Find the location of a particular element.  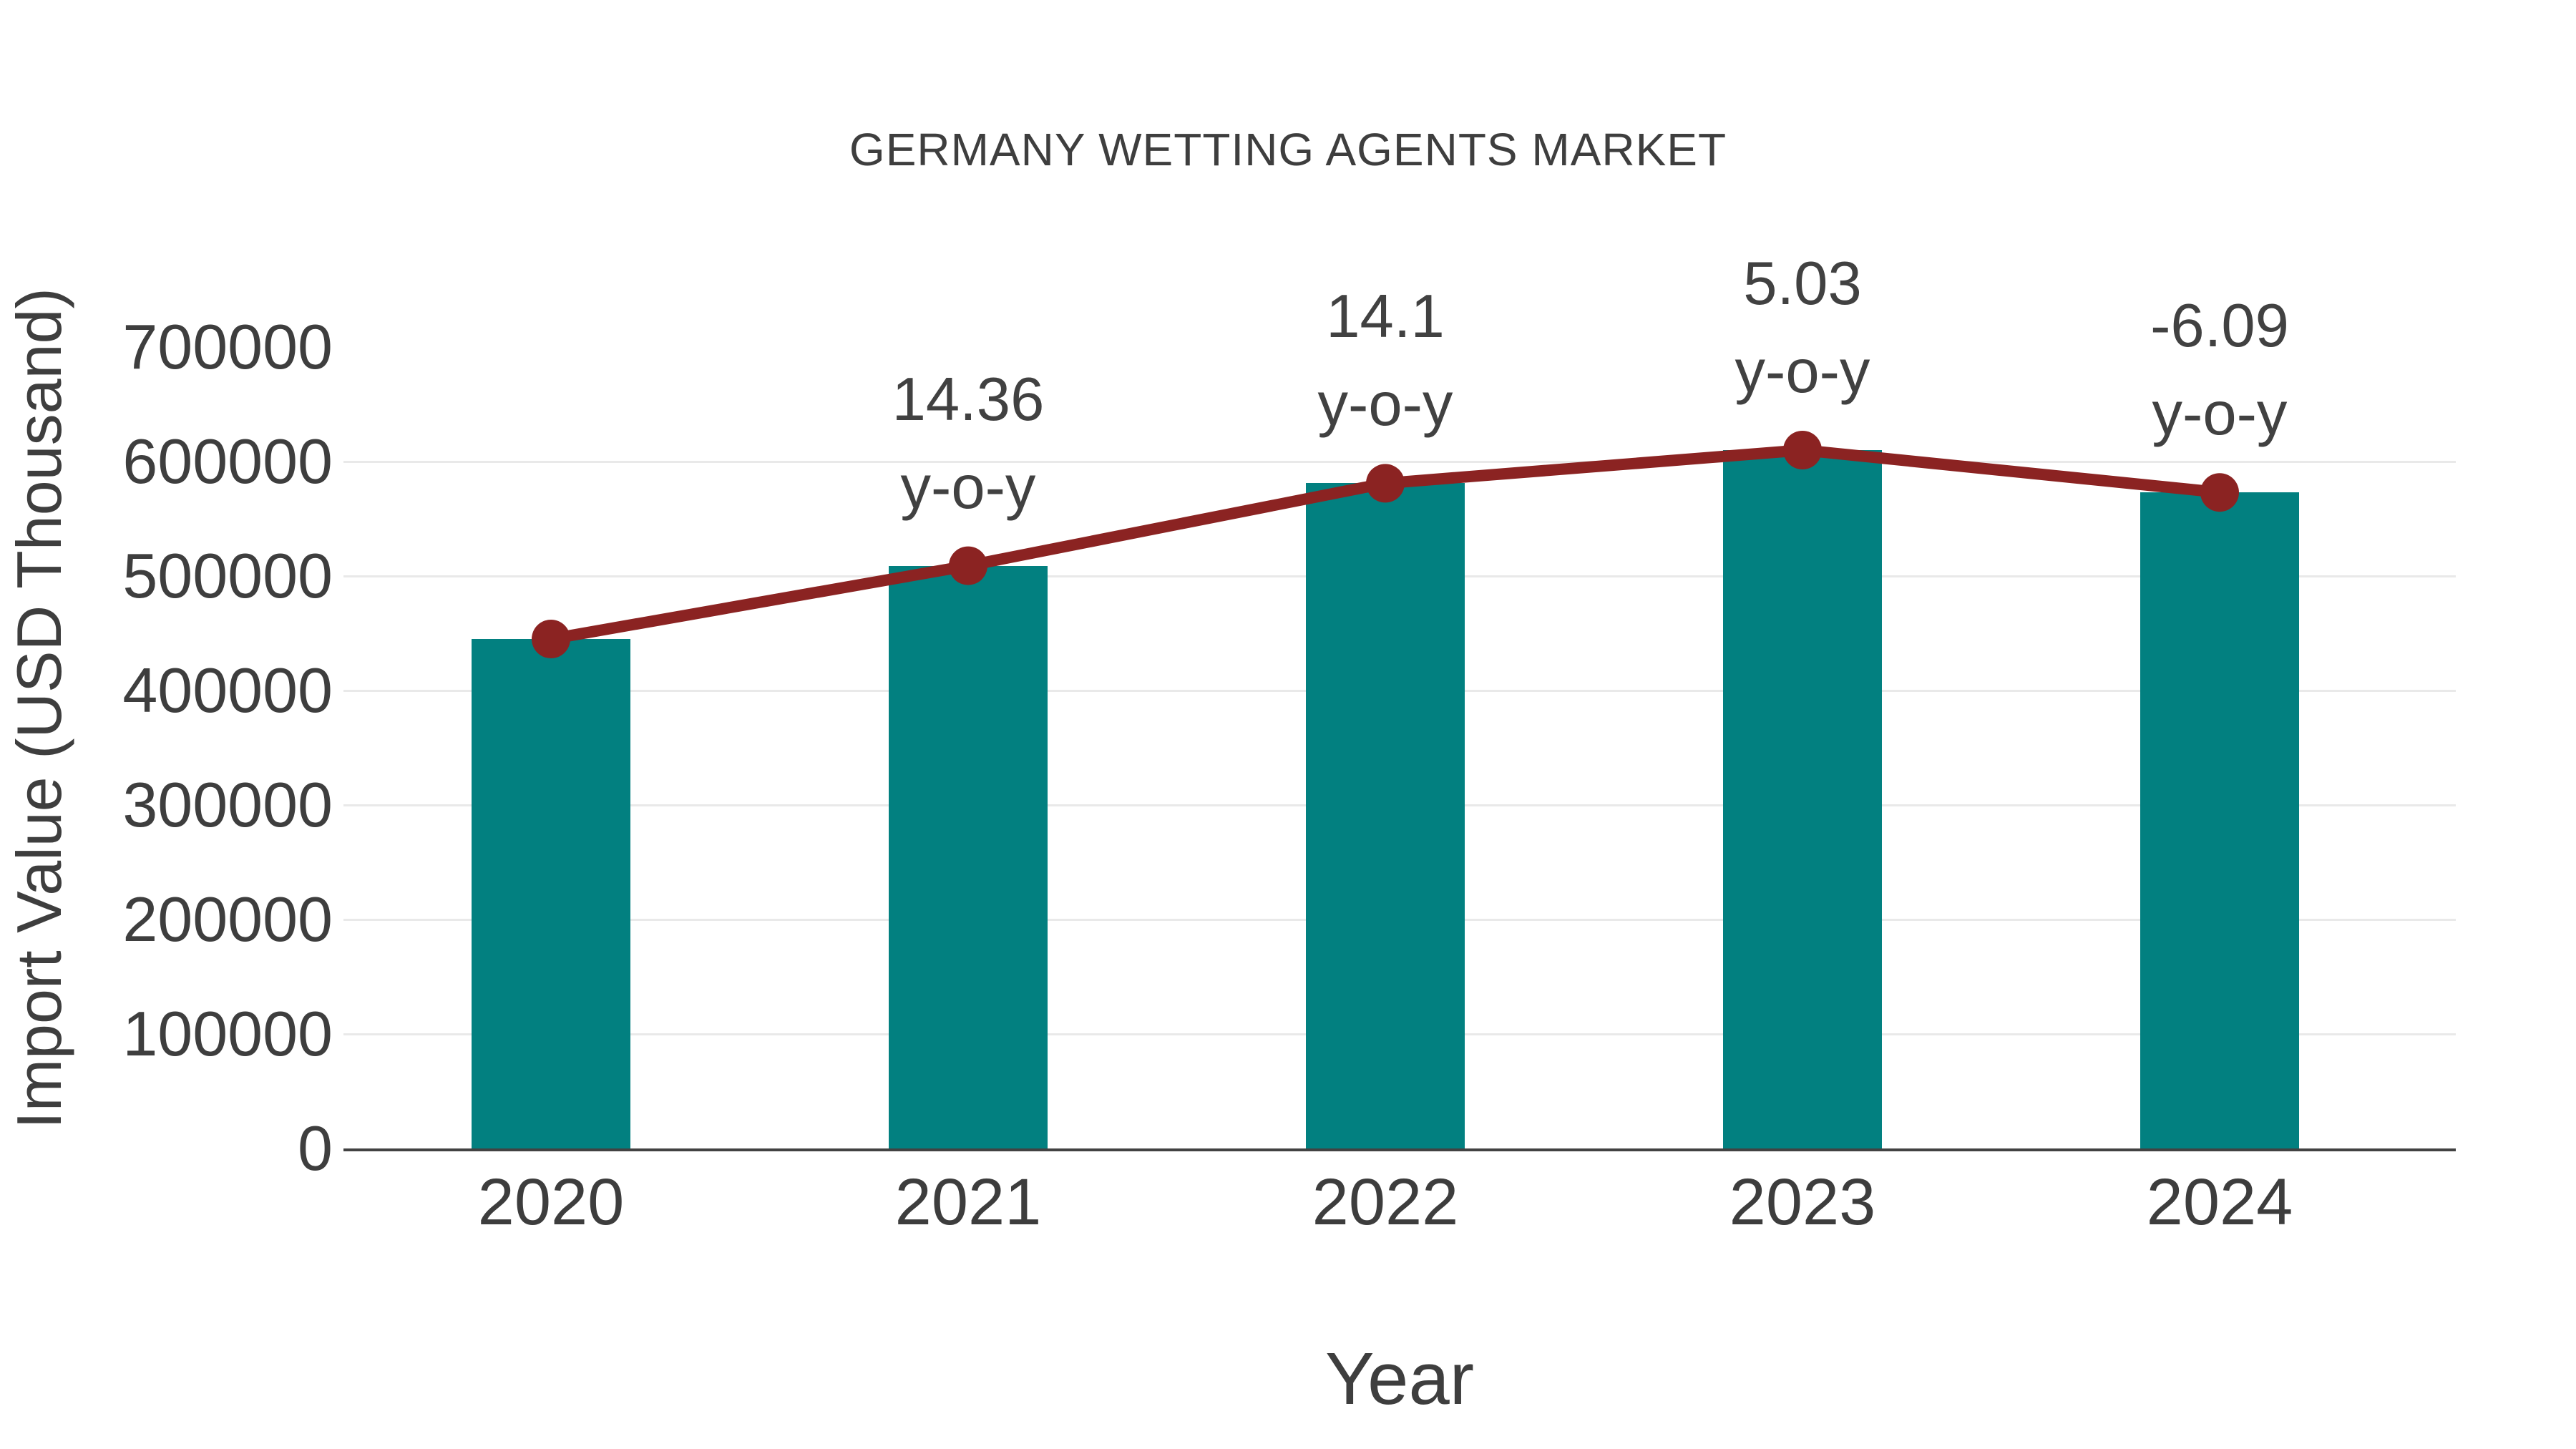

bar-2024 is located at coordinates (2219, 820).